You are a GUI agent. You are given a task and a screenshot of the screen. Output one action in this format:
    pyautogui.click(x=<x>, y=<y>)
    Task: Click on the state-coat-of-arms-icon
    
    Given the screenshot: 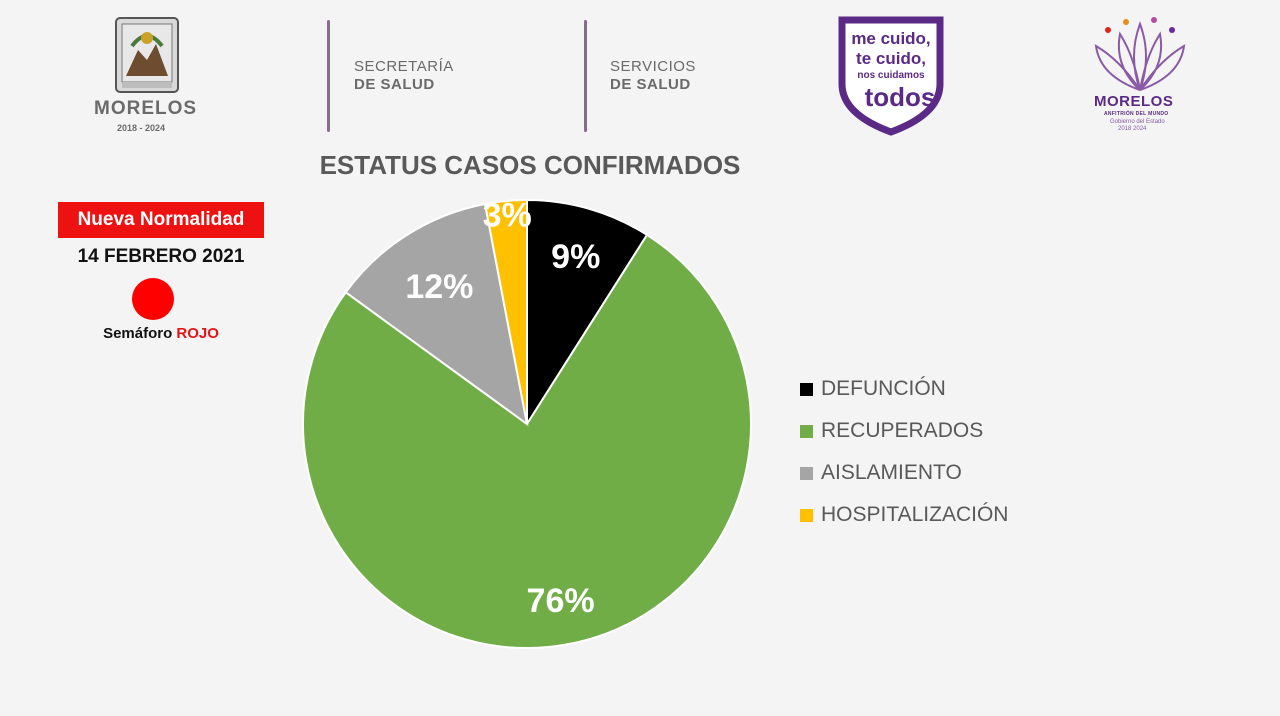 What is the action you would take?
    pyautogui.click(x=147, y=55)
    